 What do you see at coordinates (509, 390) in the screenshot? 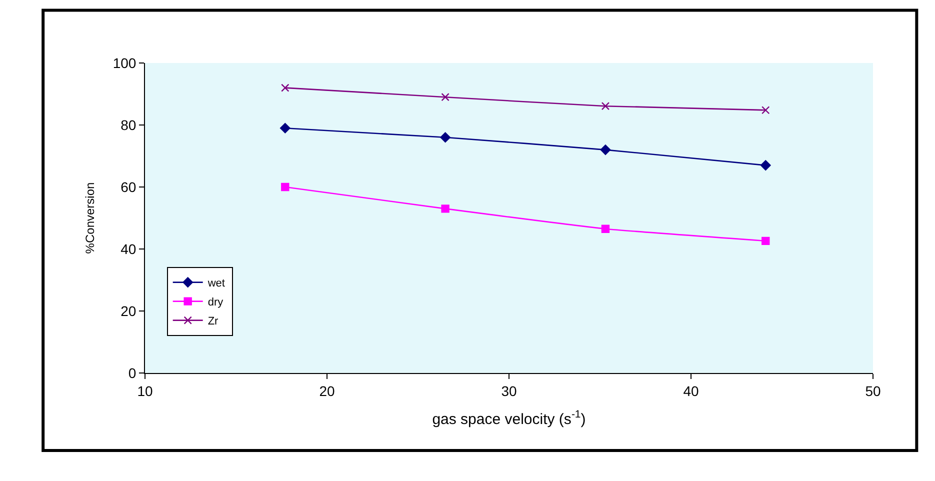
I see `x-tick-label: 30` at bounding box center [509, 390].